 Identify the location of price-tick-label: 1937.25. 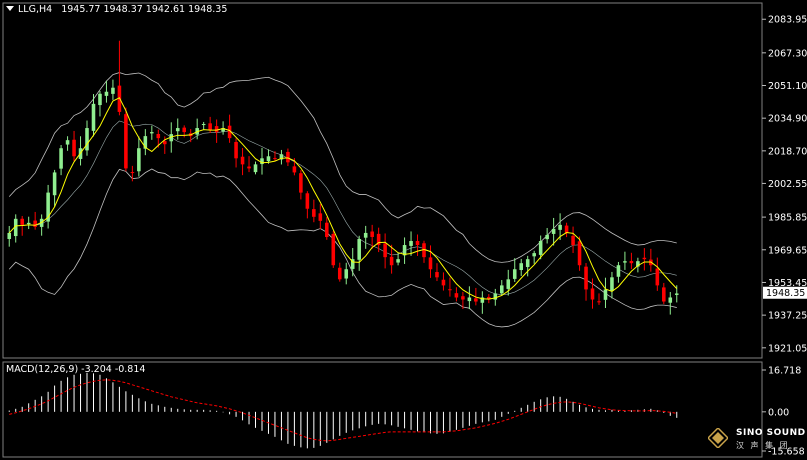
(787, 316).